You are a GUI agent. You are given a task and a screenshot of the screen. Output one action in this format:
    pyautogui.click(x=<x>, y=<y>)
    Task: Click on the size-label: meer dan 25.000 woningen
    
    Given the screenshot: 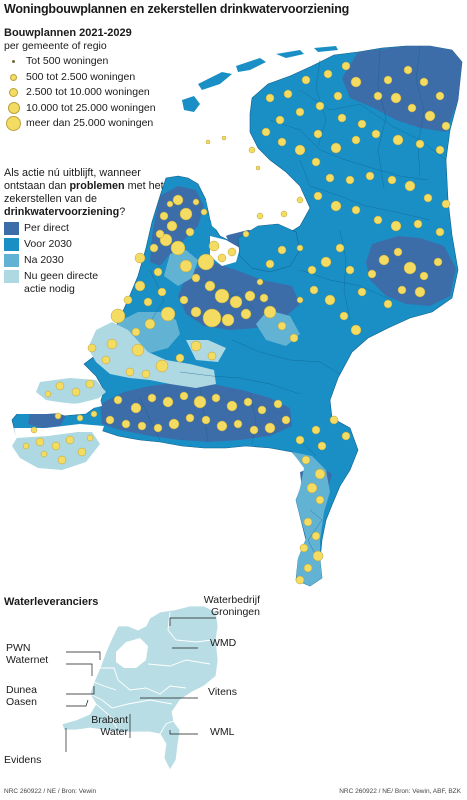 What is the action you would take?
    pyautogui.click(x=90, y=123)
    